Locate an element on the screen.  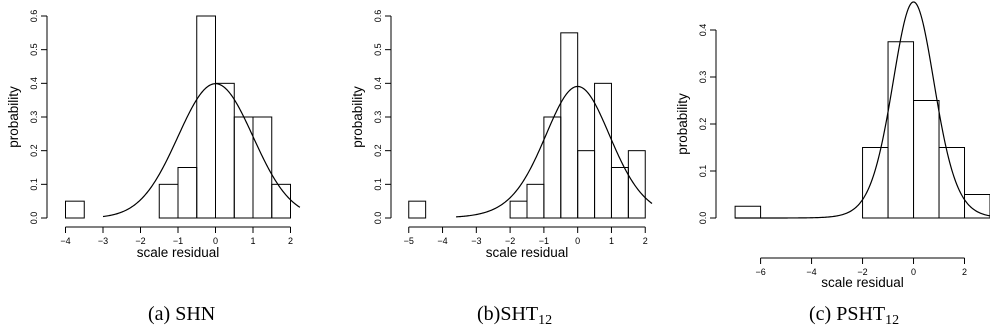
caption-b-subscript: 12 is located at coordinates (545, 320).